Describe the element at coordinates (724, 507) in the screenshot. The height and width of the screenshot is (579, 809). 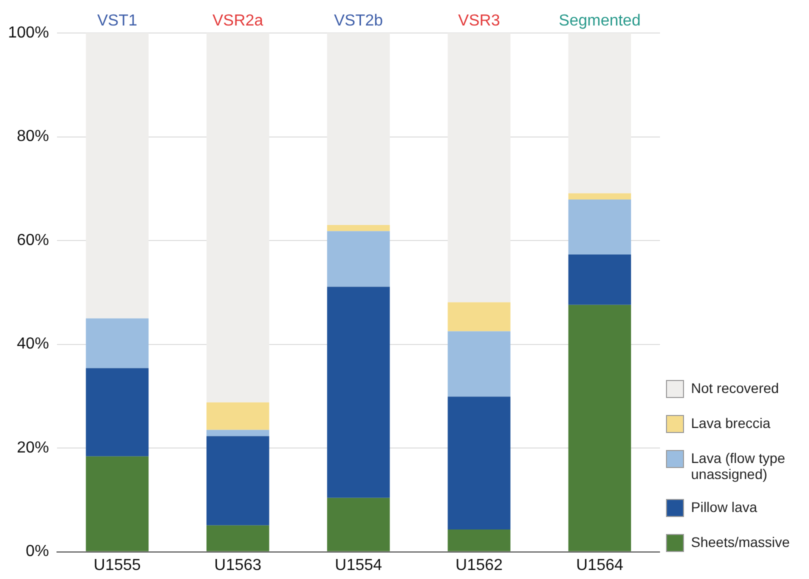
I see `legend-label: Pillow lava` at that location.